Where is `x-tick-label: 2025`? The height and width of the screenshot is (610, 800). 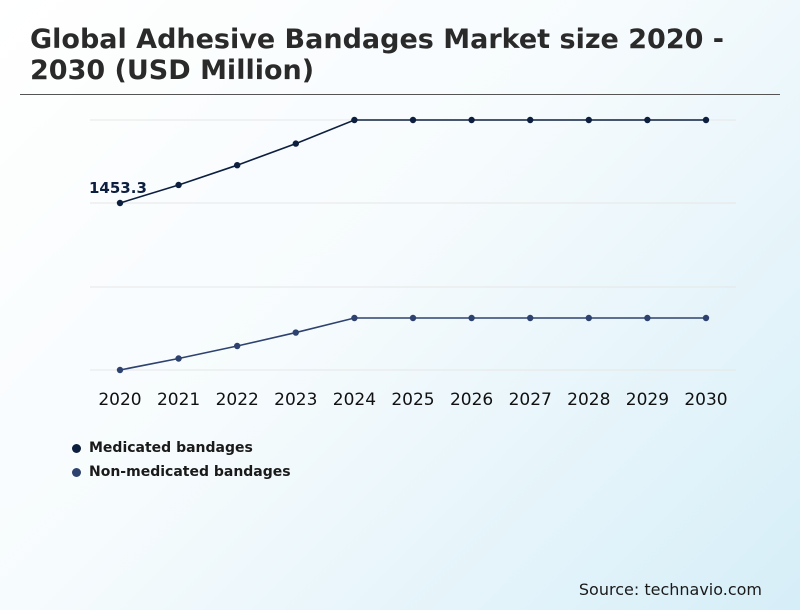 x-tick-label: 2025 is located at coordinates (412, 400).